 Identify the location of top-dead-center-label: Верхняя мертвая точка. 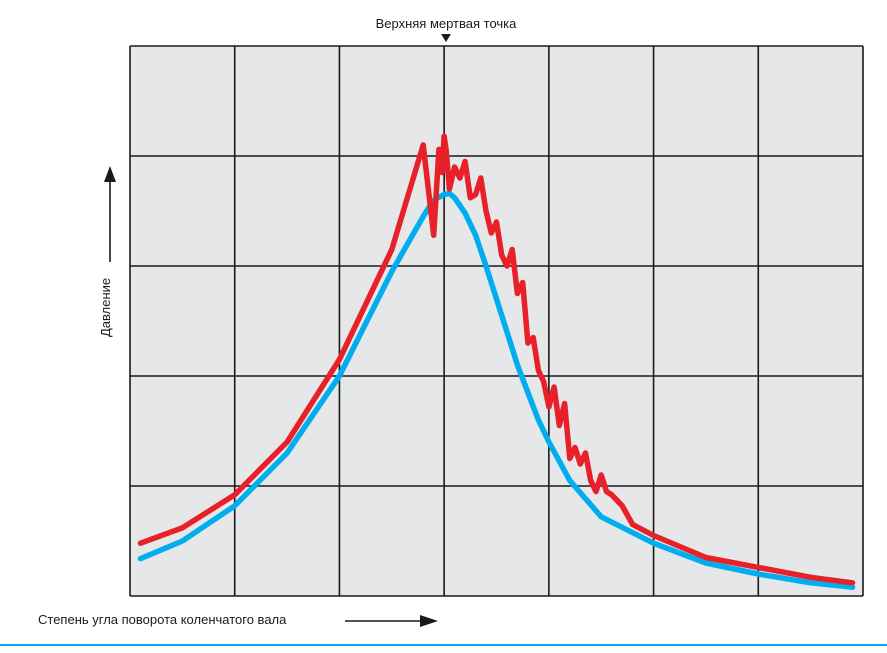
(447, 23).